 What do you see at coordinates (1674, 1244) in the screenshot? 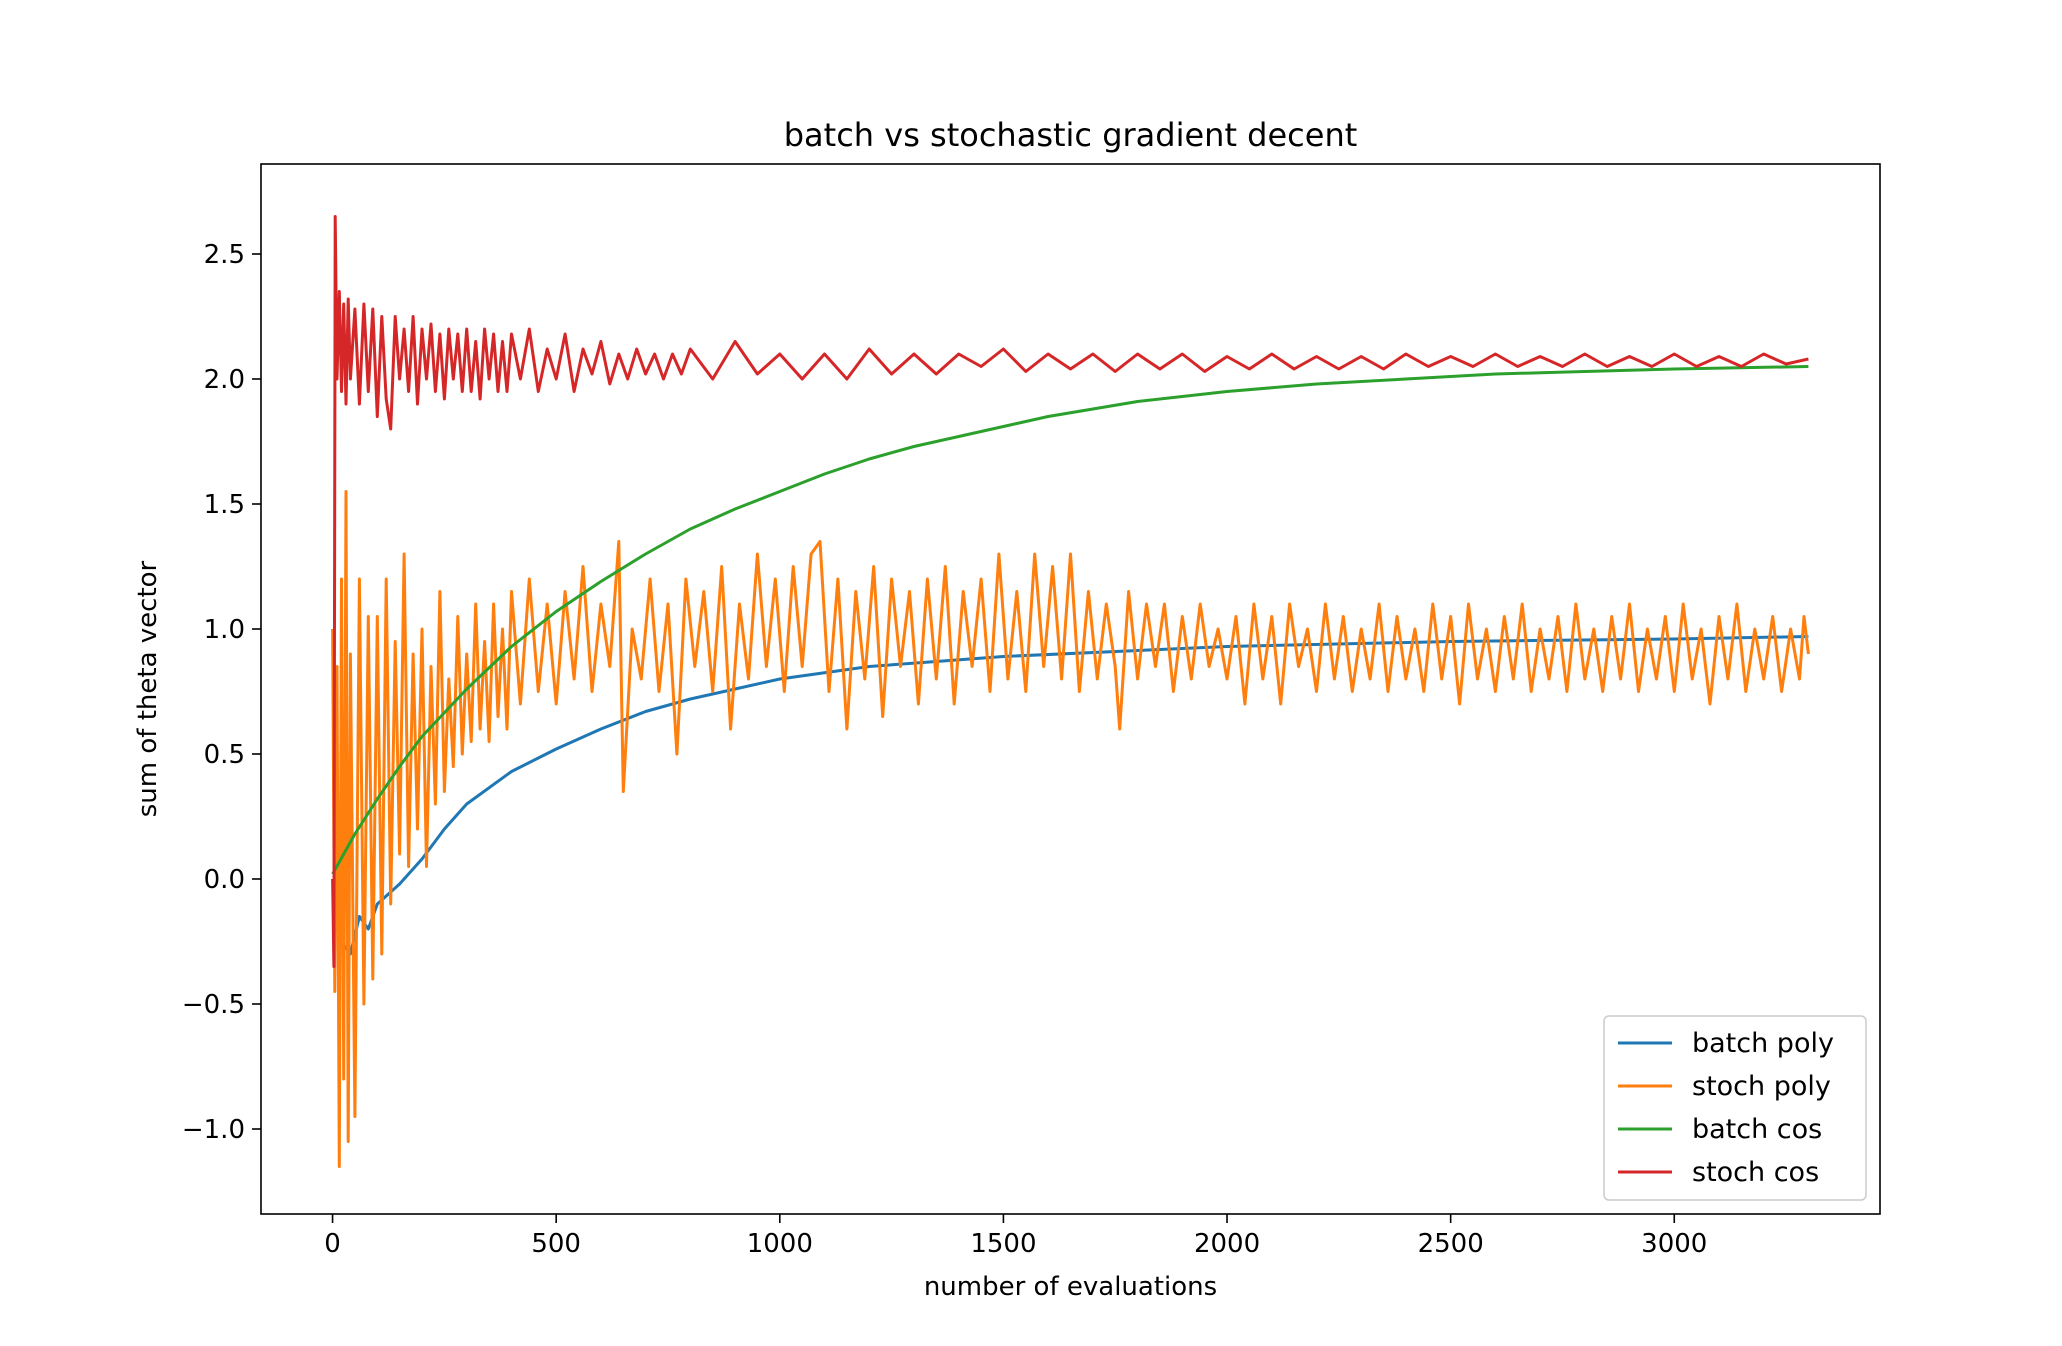
I see `x-tick-label: 3000` at bounding box center [1674, 1244].